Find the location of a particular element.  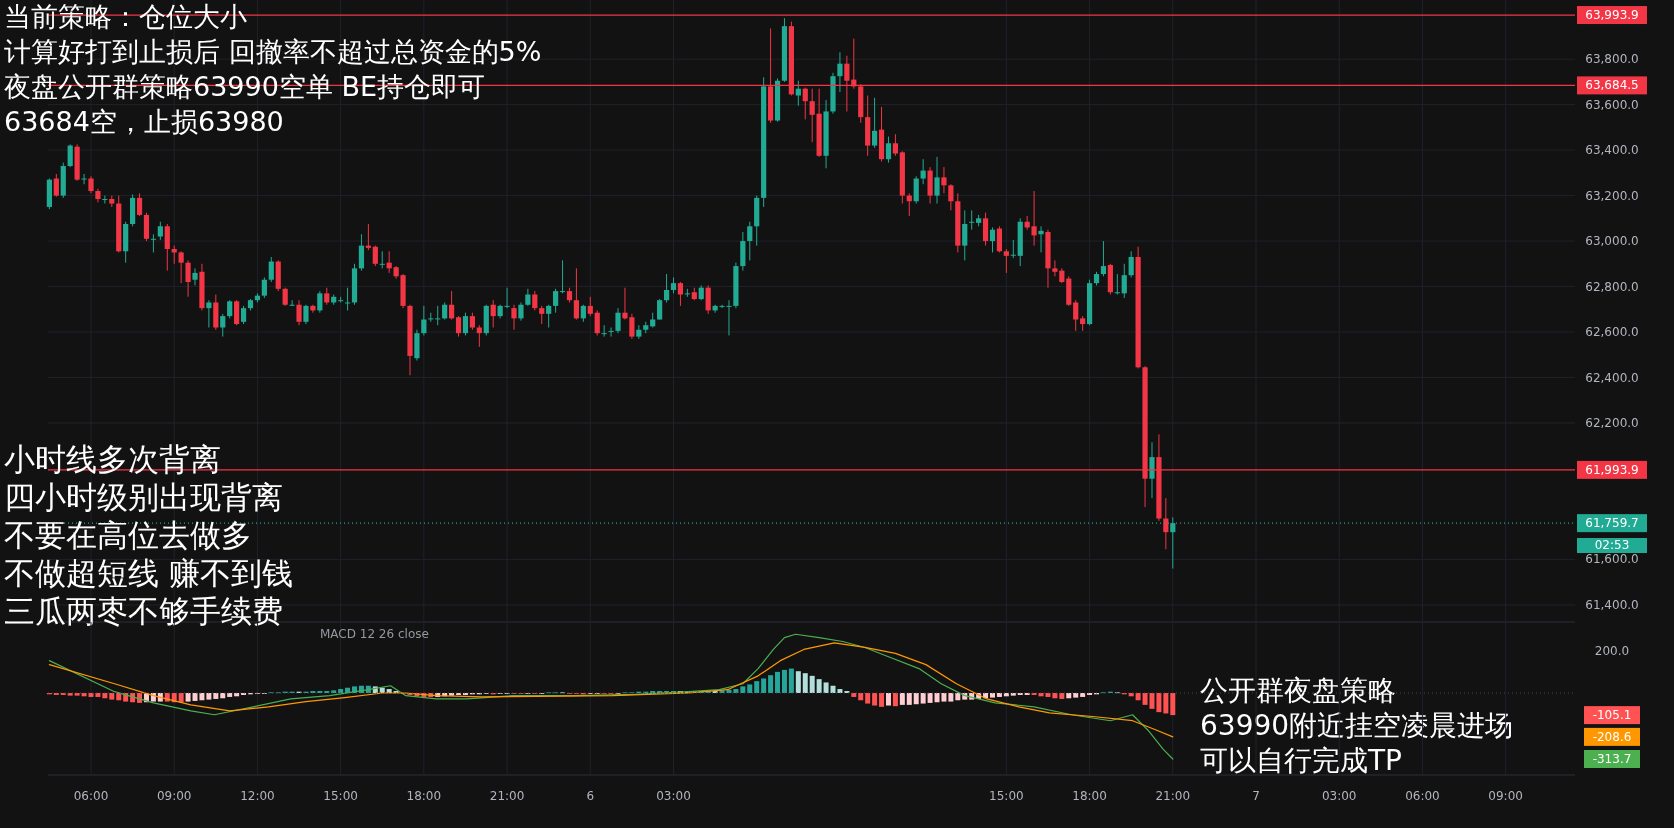

x-tick-label: 12:00 is located at coordinates (257, 796).